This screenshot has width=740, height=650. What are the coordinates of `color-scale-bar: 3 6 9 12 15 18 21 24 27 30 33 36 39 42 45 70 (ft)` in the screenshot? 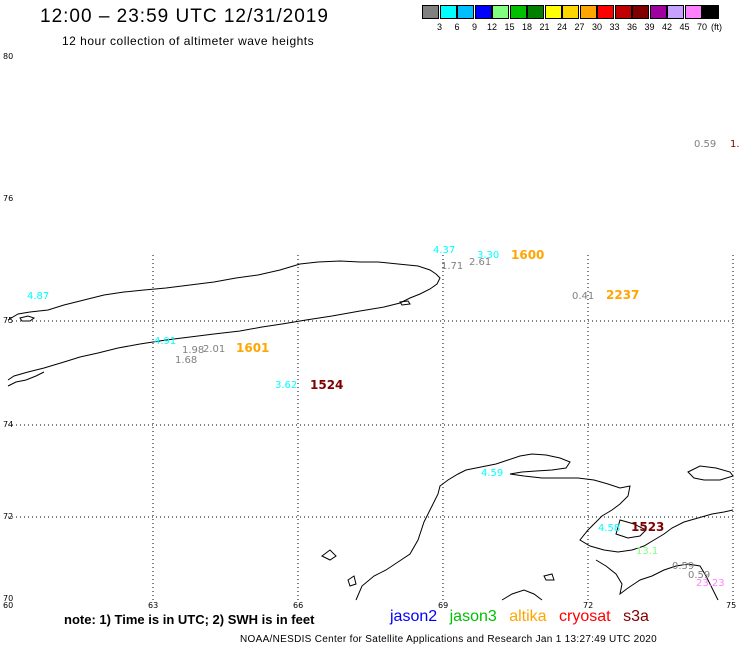 It's located at (575, 20).